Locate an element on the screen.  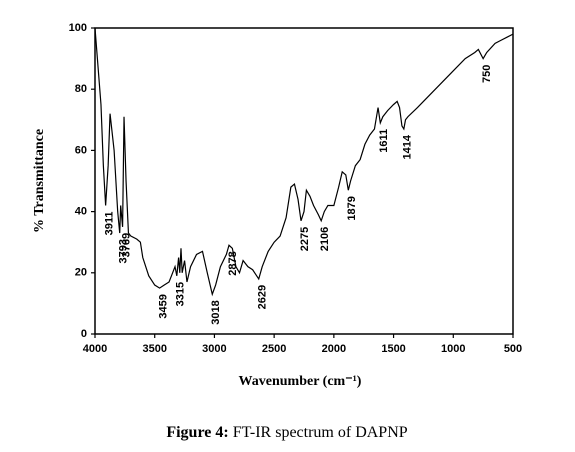
x-tick-label: 4000 is located at coordinates (95, 349).